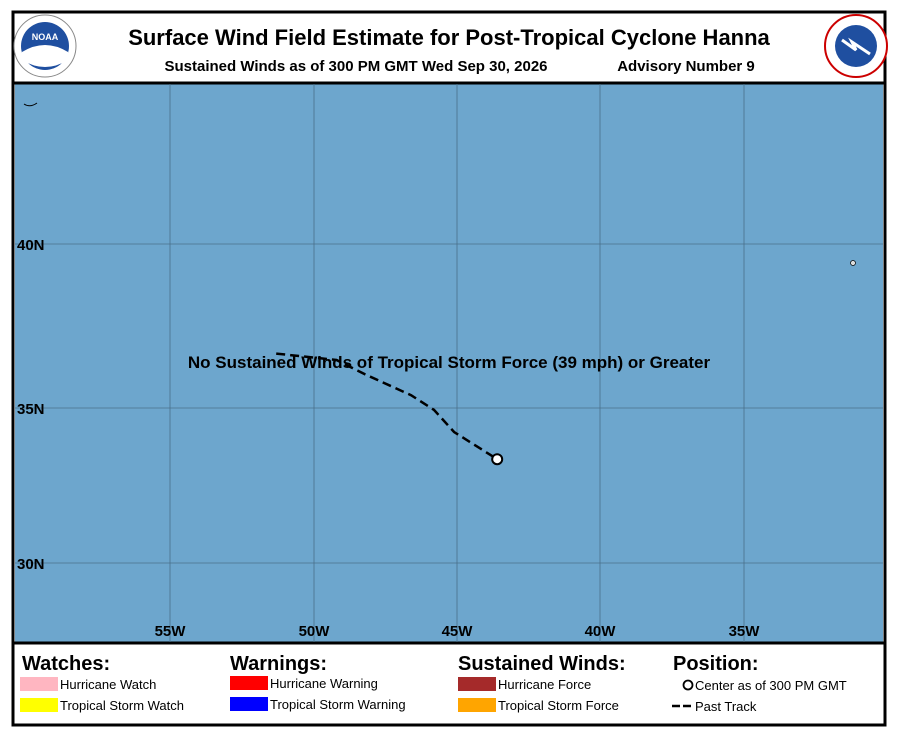 The image size is (897, 743). What do you see at coordinates (601, 631) in the screenshot?
I see `lon-label: 40W` at bounding box center [601, 631].